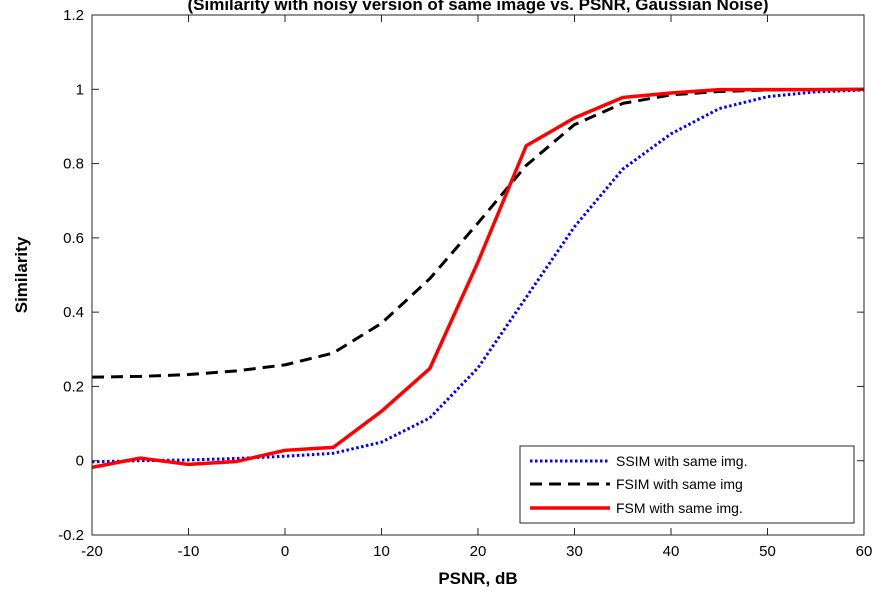  What do you see at coordinates (73, 312) in the screenshot?
I see `y-tick-label: 0.4` at bounding box center [73, 312].